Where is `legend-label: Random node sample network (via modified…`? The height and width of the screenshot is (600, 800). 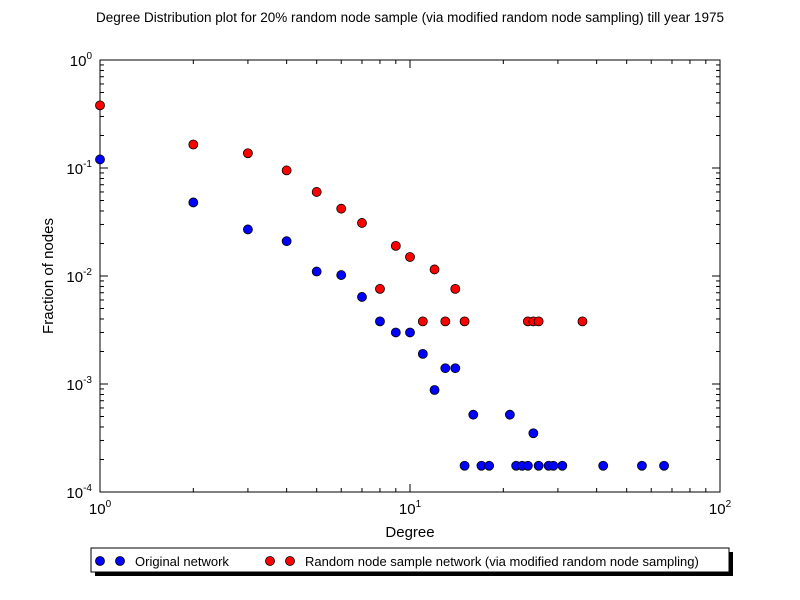 legend-label: Random node sample network (via modified… is located at coordinates (502, 561).